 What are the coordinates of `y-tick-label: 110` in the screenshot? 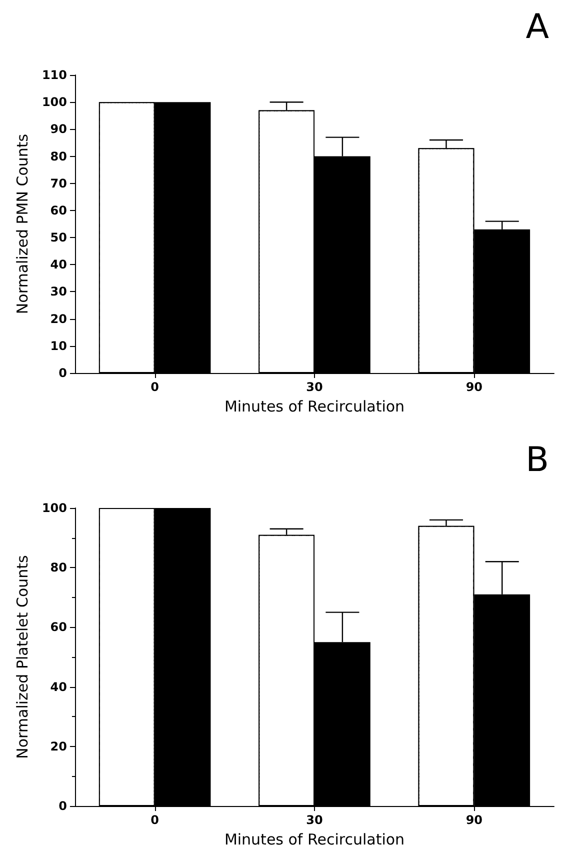 It's located at (54, 75).